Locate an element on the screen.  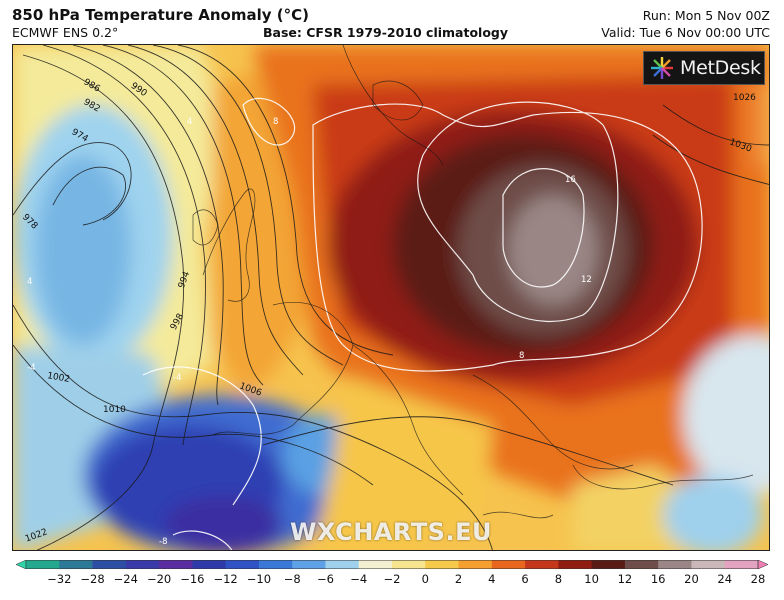
model-label: ECMWF ENS 0.2° is located at coordinates (65, 32).